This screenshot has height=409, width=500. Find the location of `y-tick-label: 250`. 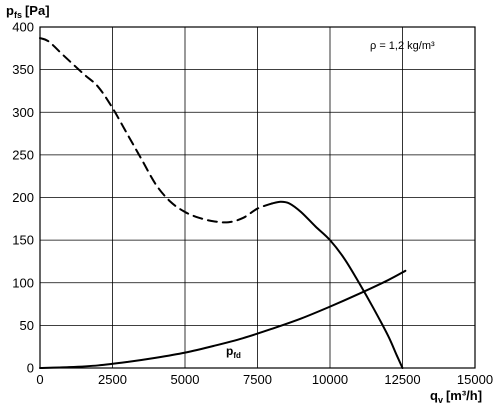

y-tick-label: 250 is located at coordinates (23, 154).